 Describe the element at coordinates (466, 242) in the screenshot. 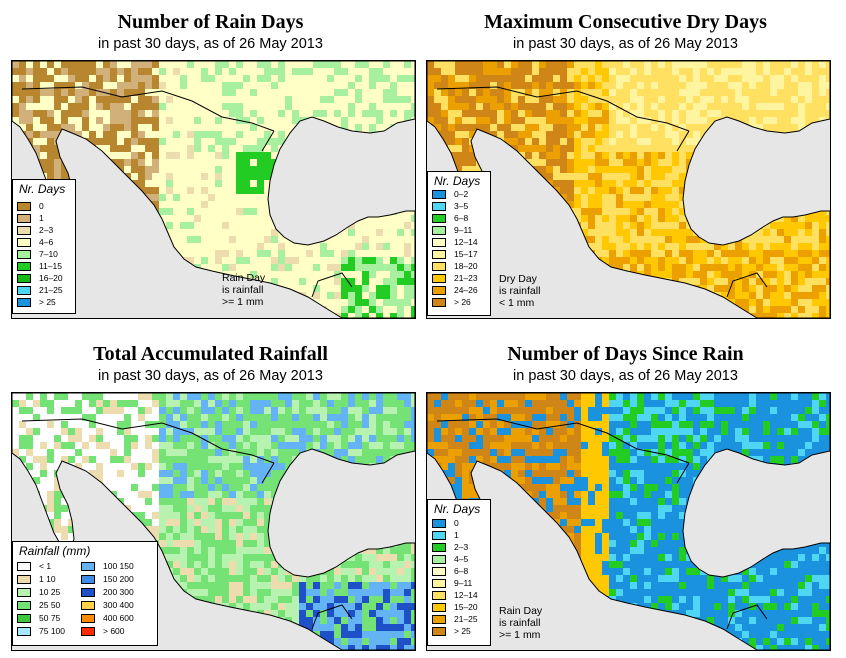

I see `legend-label: 12–14` at that location.